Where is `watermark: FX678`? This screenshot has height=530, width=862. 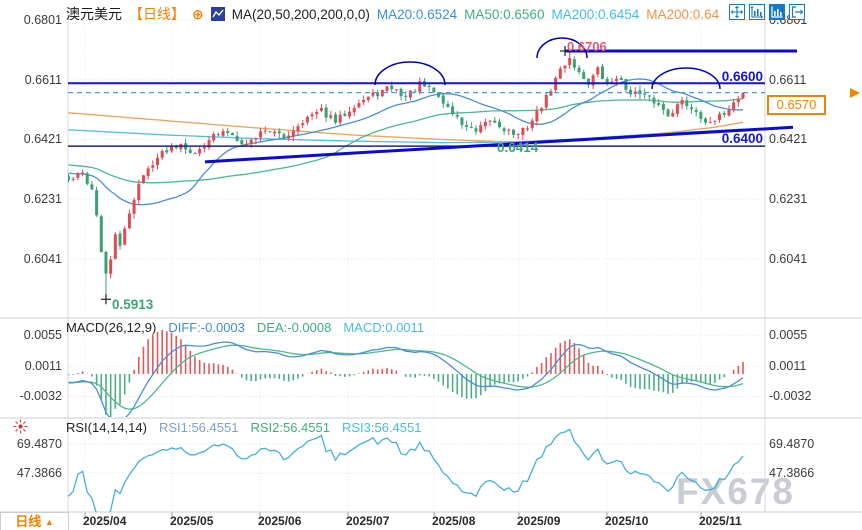 watermark: FX678 is located at coordinates (736, 491).